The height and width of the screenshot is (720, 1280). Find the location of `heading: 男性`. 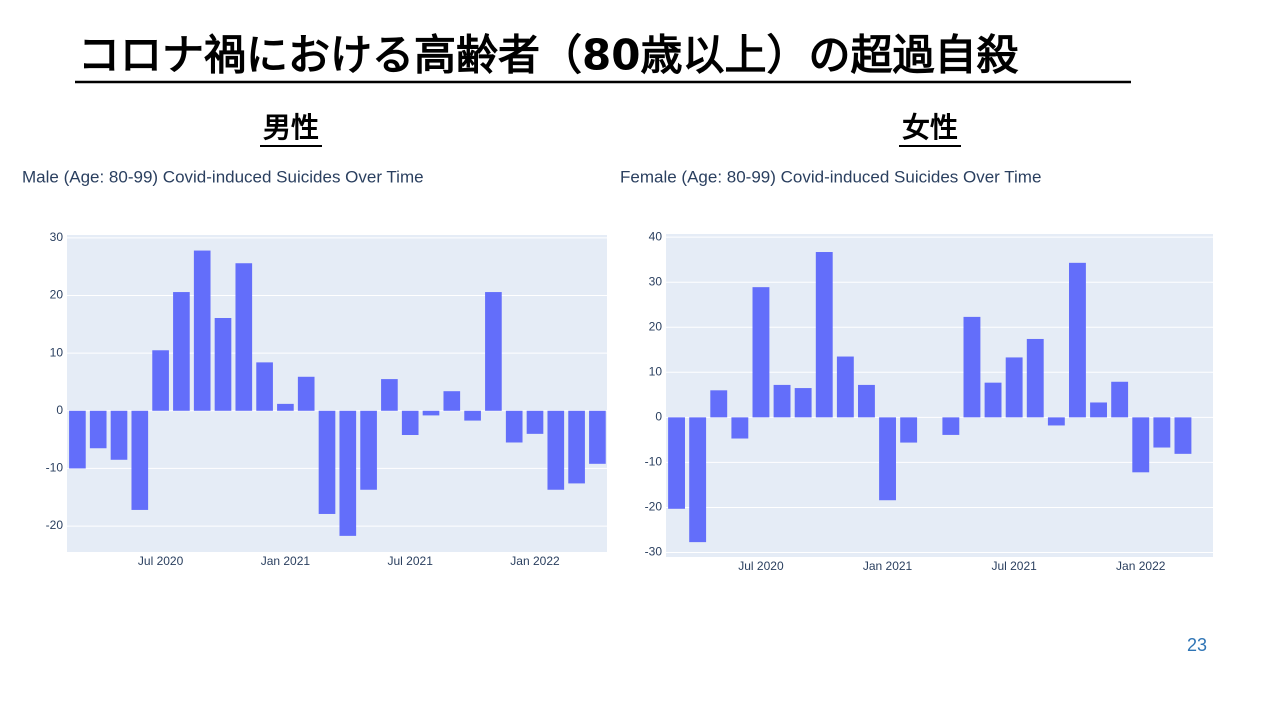

heading: 男性 is located at coordinates (291, 127).